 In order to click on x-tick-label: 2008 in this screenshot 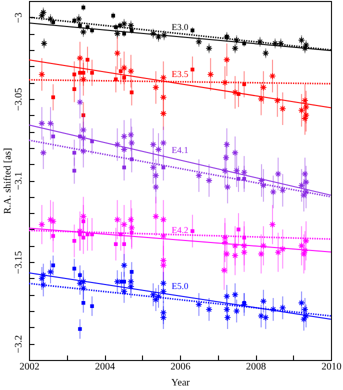, I will do `click(256, 367)`.